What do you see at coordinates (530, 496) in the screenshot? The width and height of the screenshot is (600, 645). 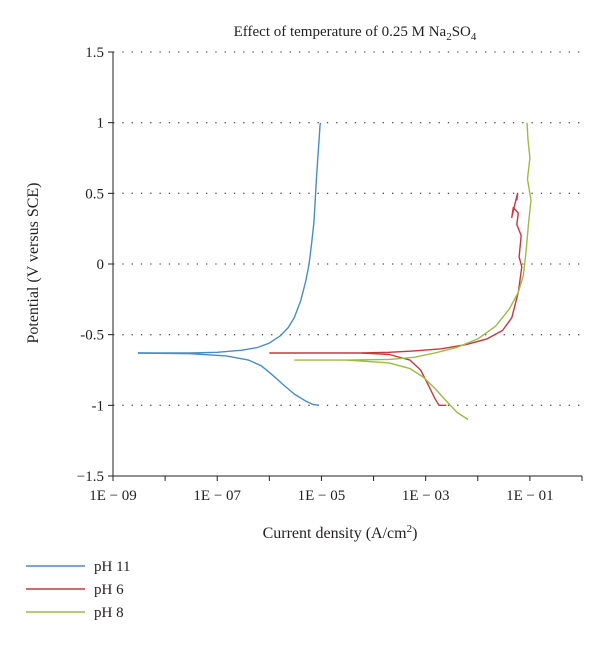 I see `x-tick-label: 1E − 01` at bounding box center [530, 496].